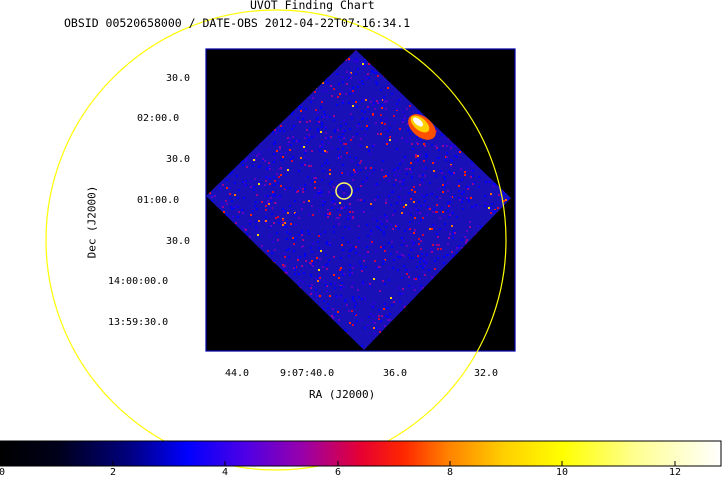 The image size is (722, 483). What do you see at coordinates (422, 127) in the screenshot?
I see `bright-source` at bounding box center [422, 127].